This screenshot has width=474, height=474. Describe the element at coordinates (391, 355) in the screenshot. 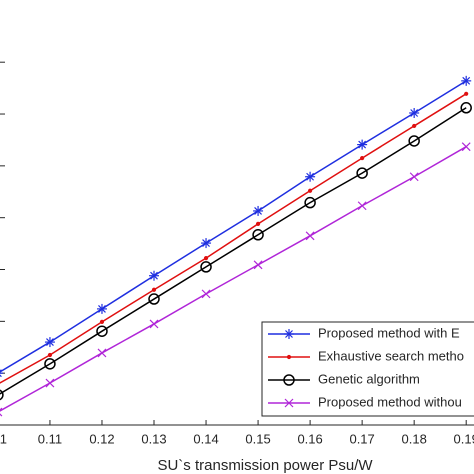

I see `legend-label: Exhaustive search metho` at that location.